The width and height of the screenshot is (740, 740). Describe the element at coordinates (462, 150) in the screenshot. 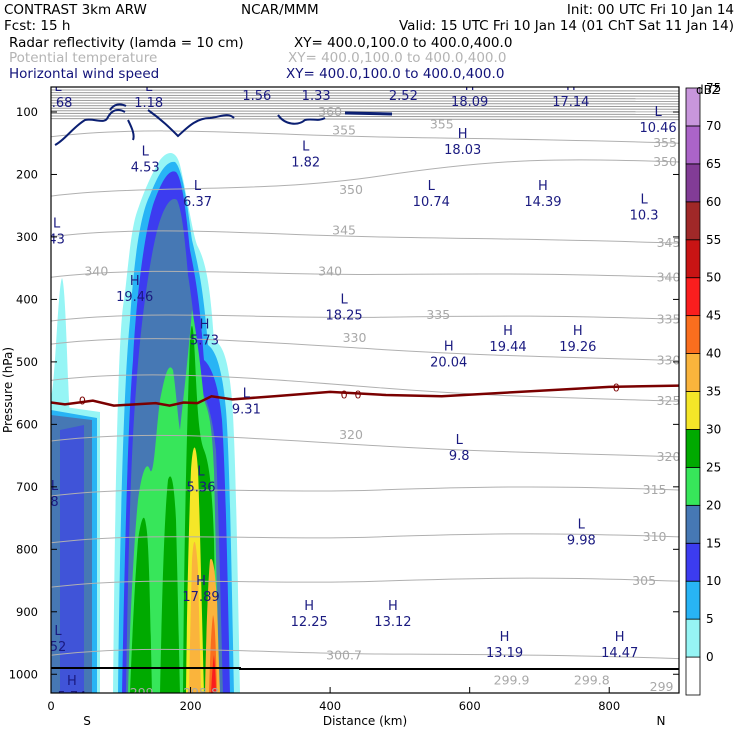

I see `extremum-value: 18.03` at that location.